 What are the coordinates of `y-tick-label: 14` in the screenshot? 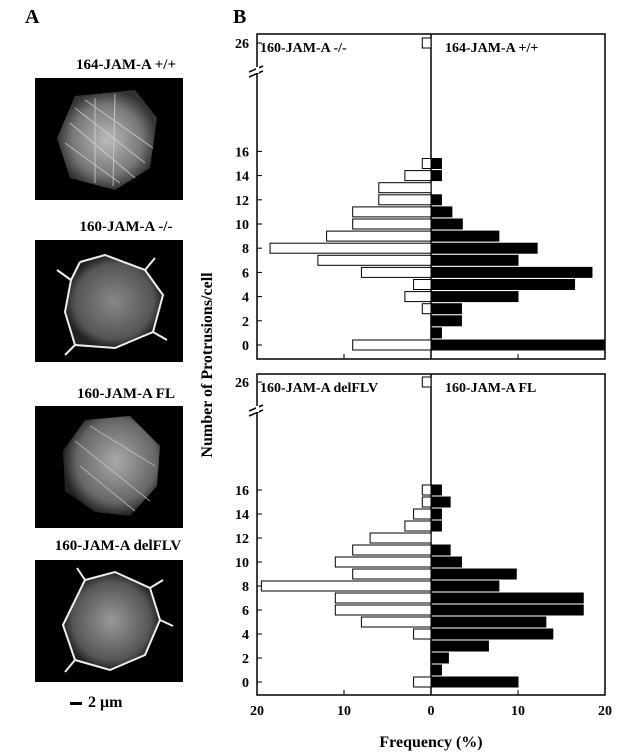 It's located at (242, 177).